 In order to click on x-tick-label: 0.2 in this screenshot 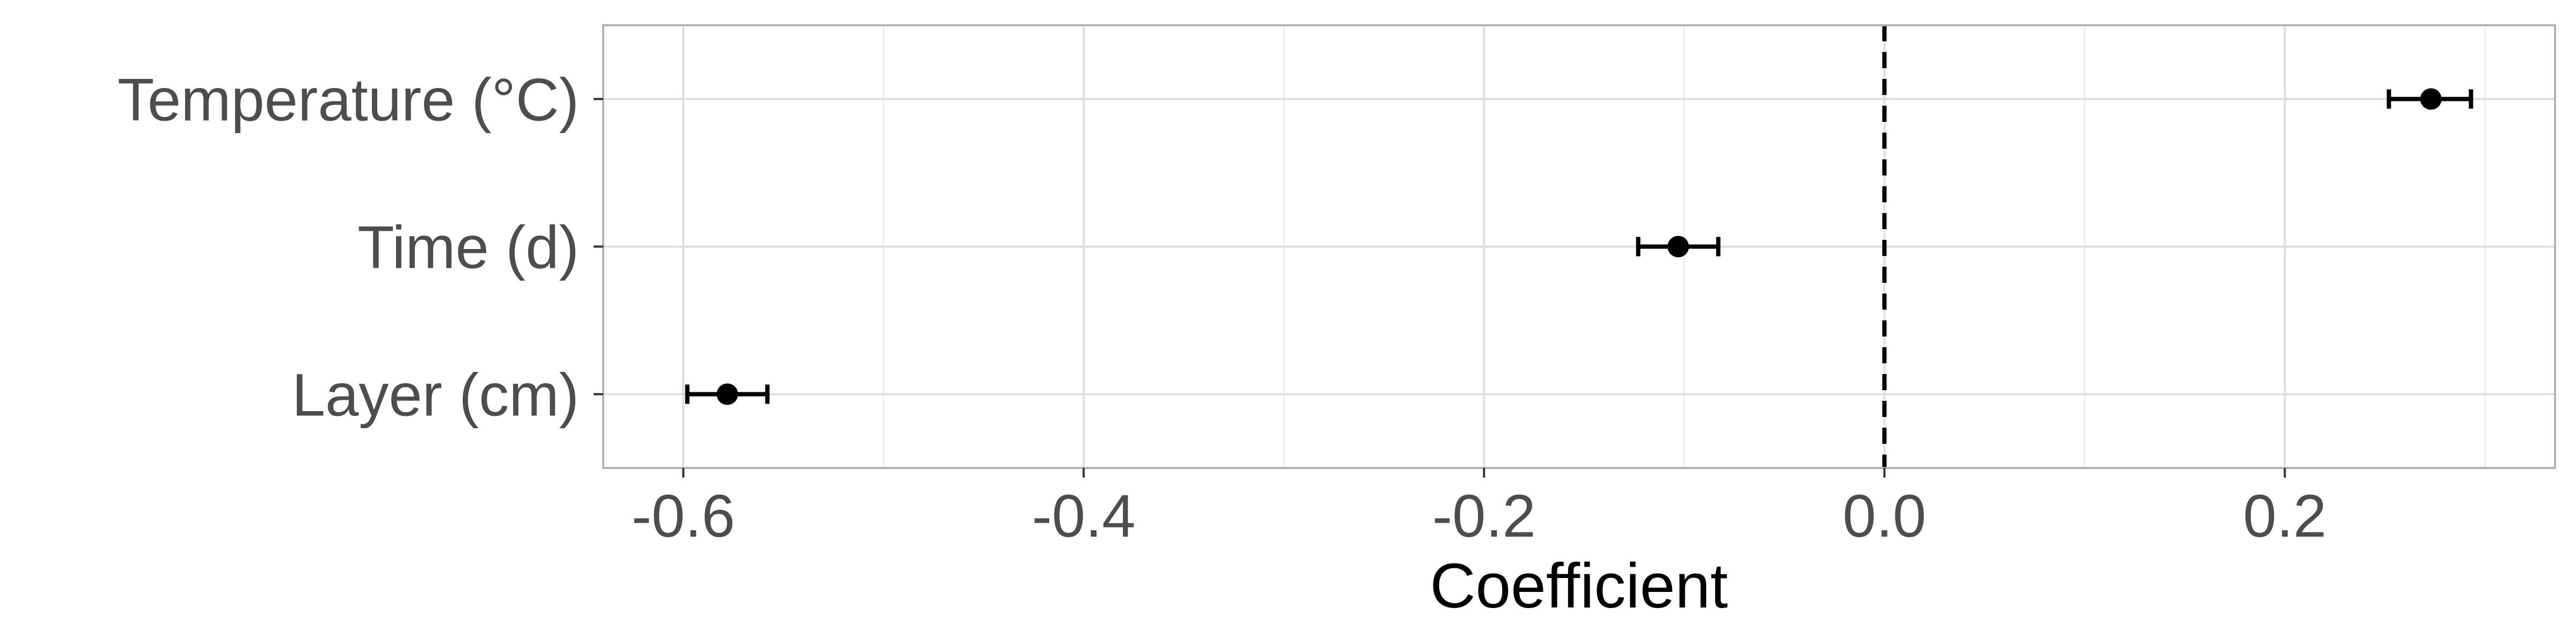, I will do `click(2285, 516)`.